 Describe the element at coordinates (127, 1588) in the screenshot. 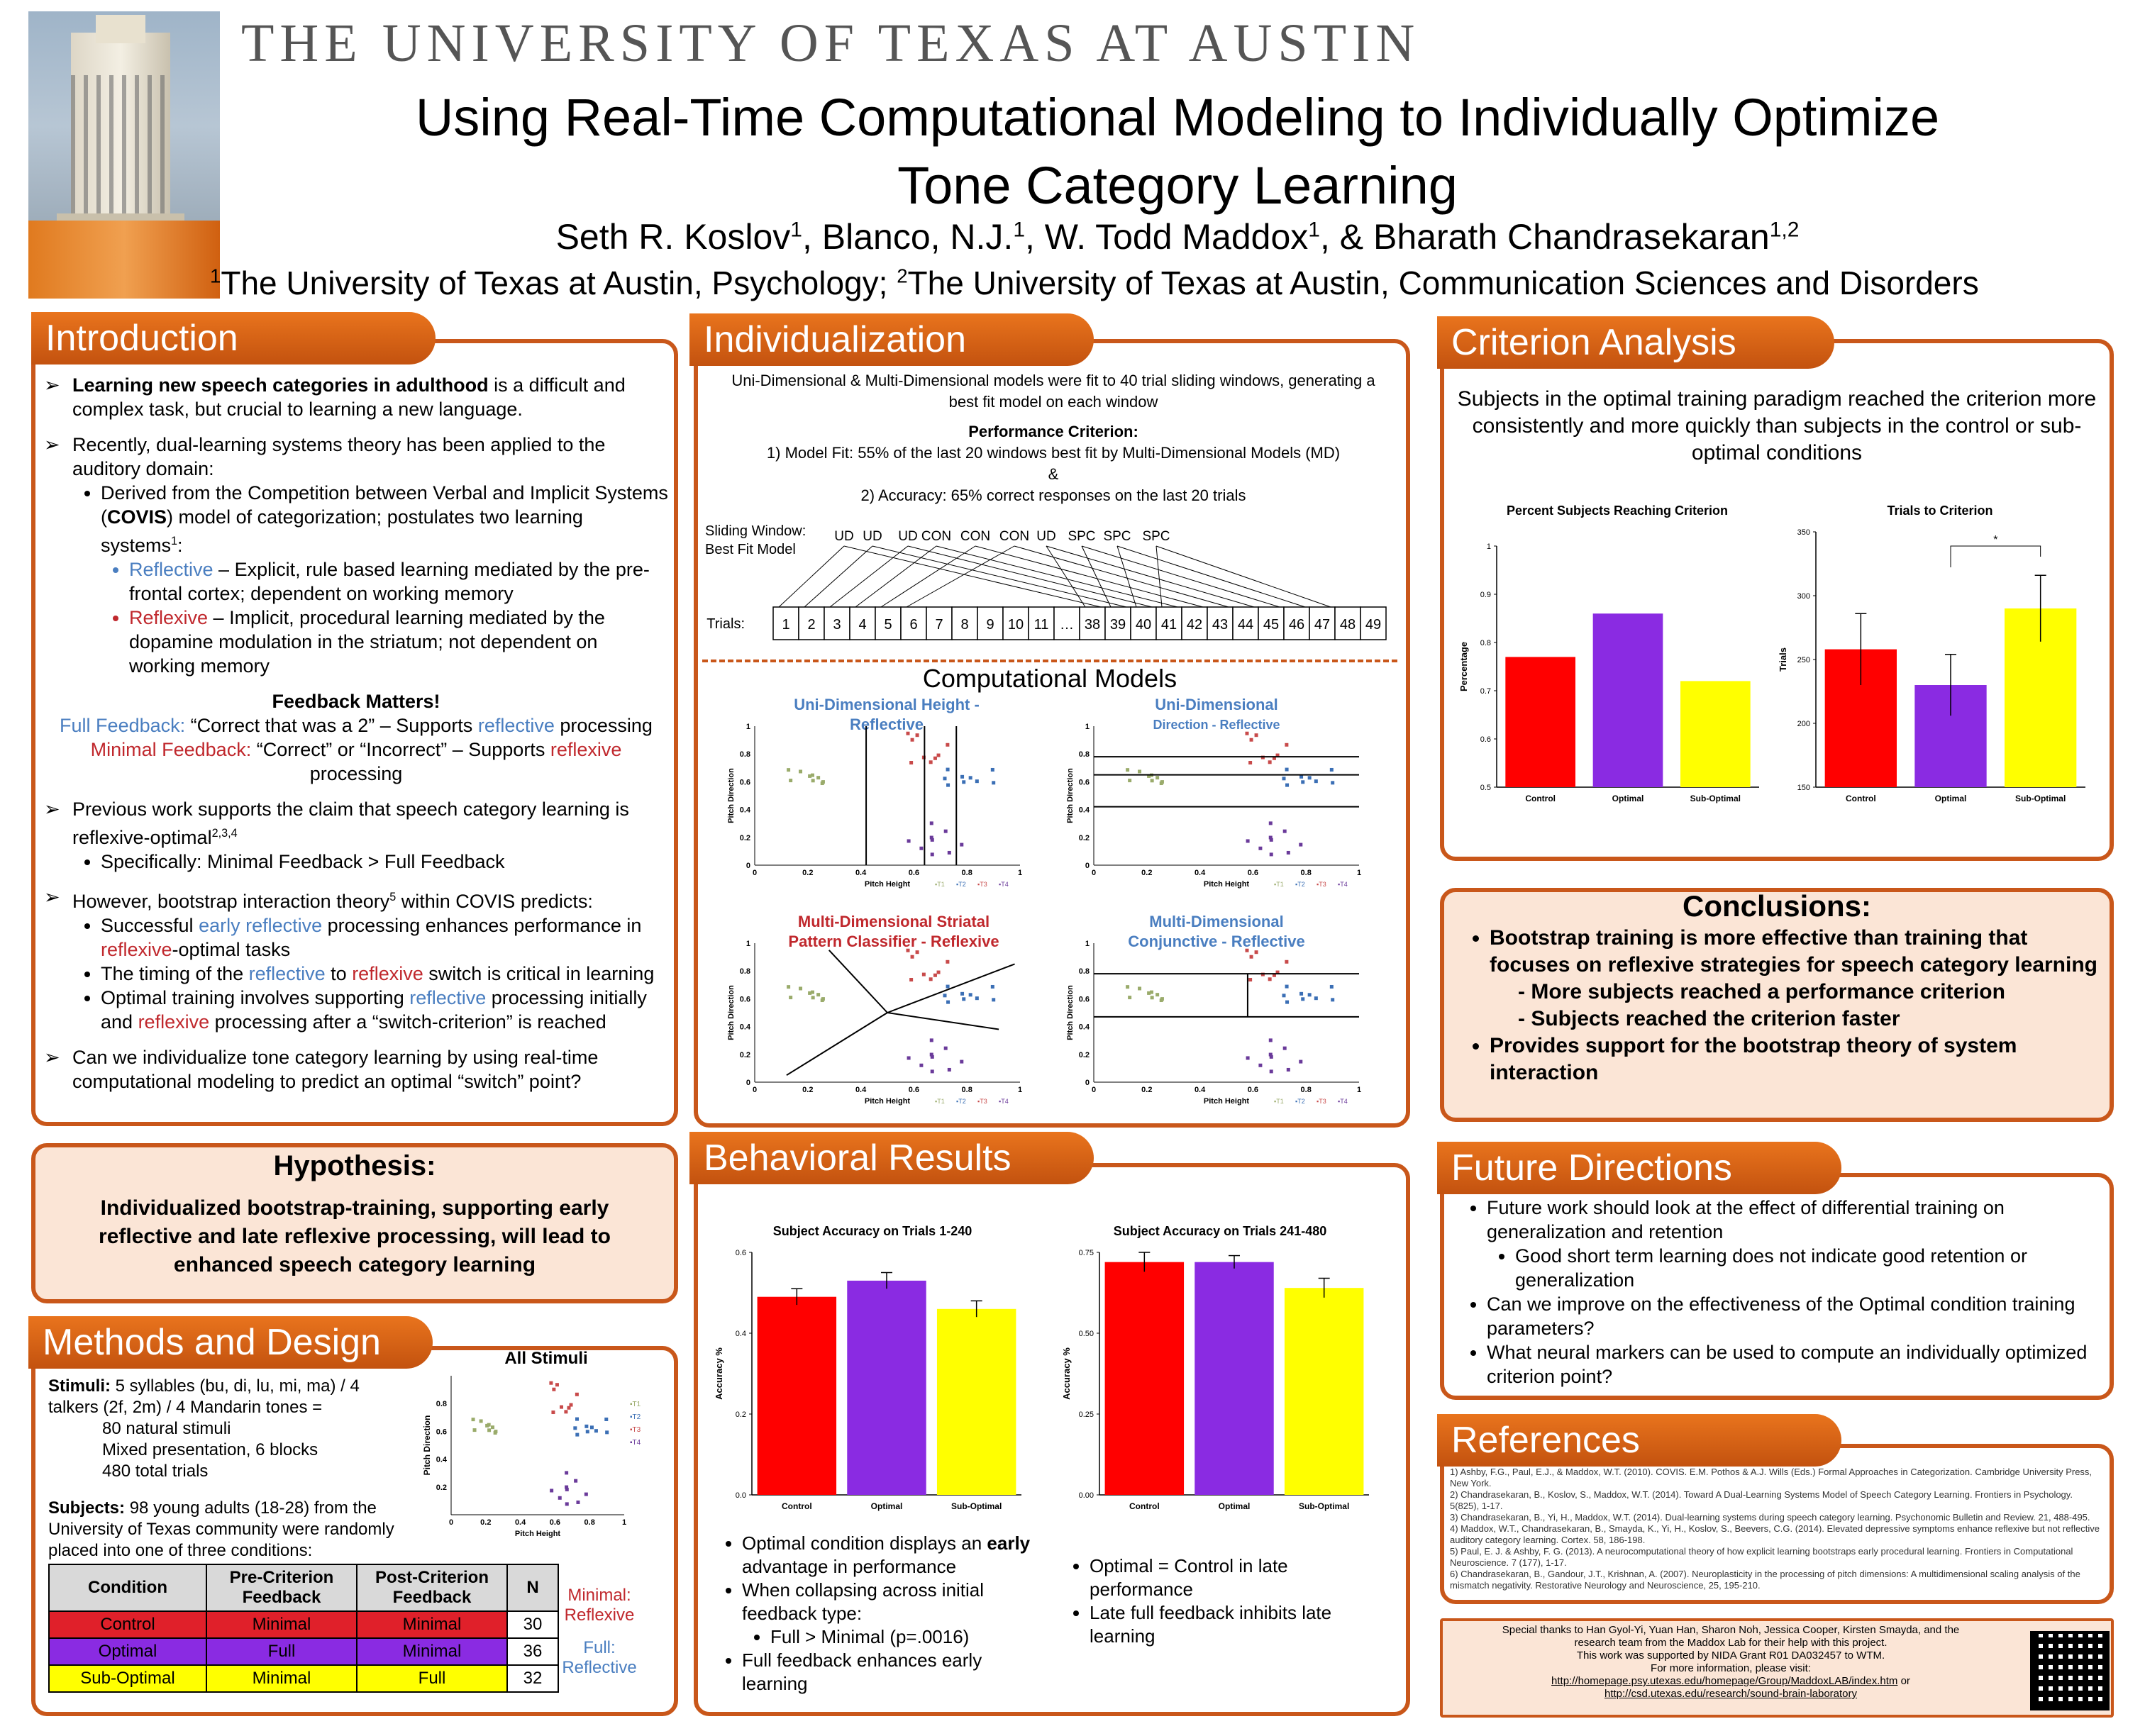

I see `table-header: Condition` at that location.